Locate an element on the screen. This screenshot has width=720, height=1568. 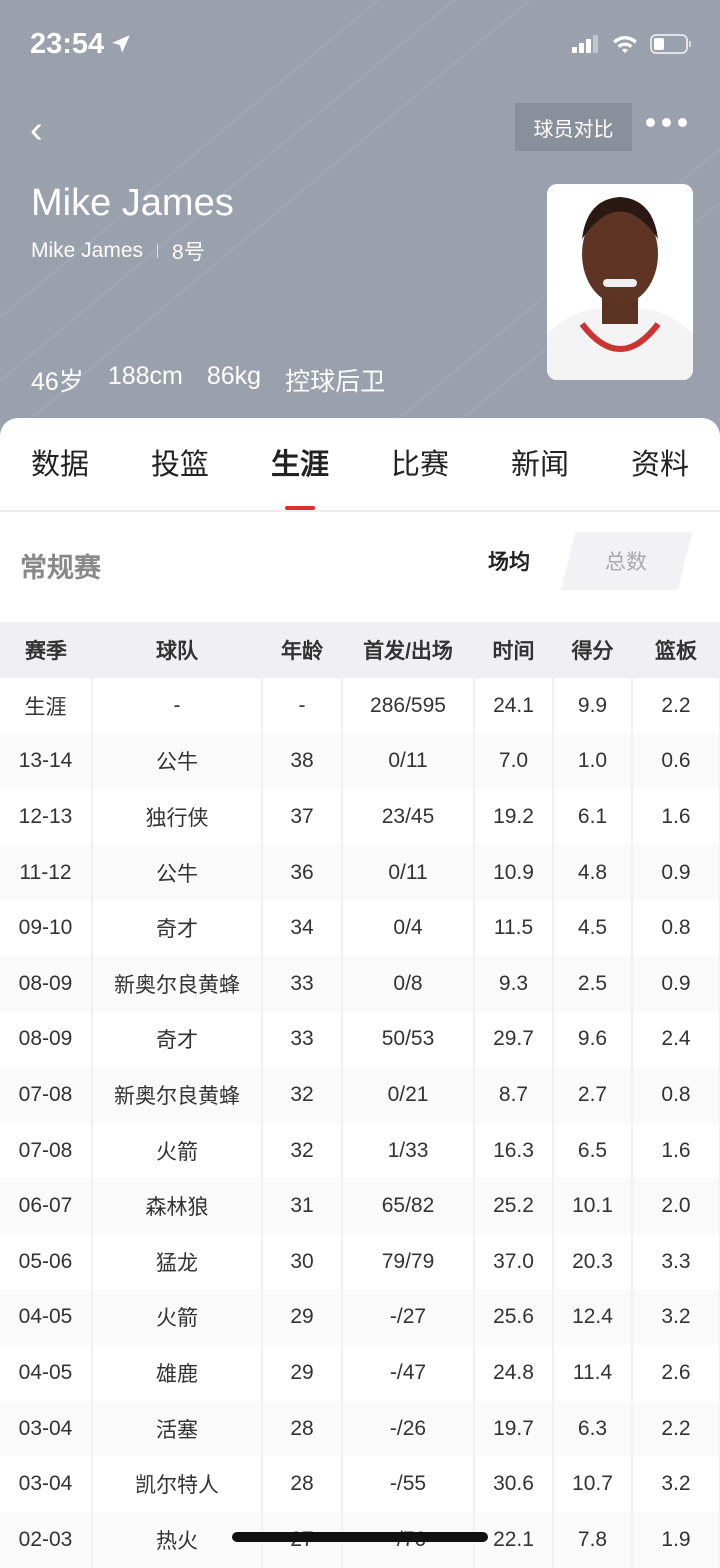
back-button: ‹ is located at coordinates (36, 130).